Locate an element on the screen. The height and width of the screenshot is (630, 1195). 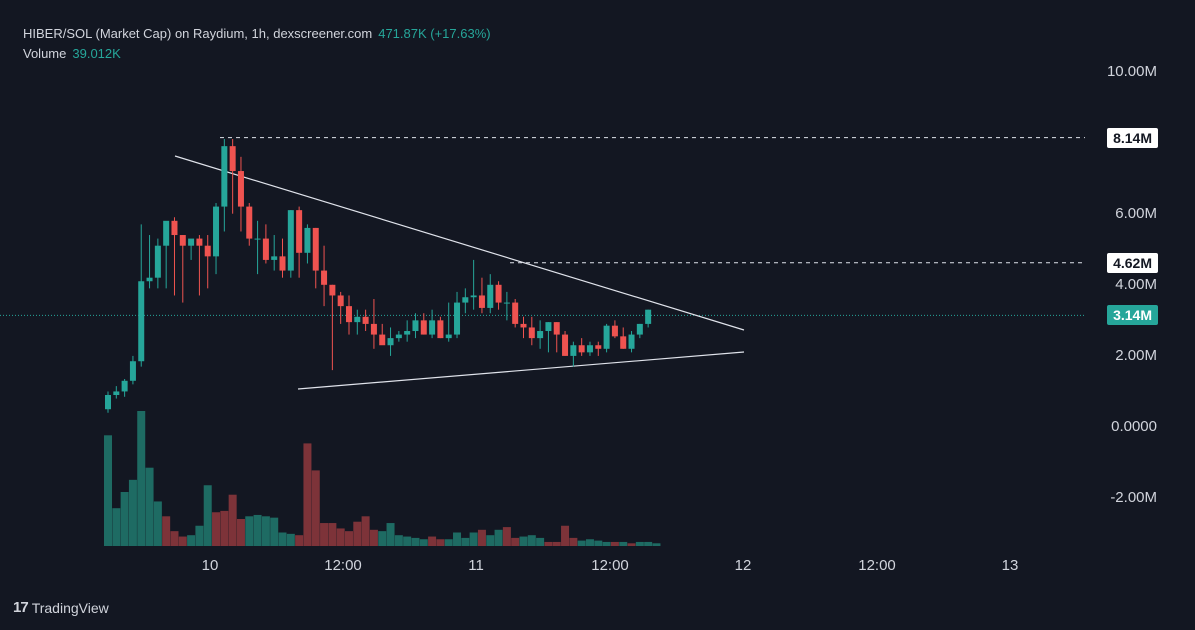
tradingview-logo: 17 TradingView is located at coordinates (61, 607).